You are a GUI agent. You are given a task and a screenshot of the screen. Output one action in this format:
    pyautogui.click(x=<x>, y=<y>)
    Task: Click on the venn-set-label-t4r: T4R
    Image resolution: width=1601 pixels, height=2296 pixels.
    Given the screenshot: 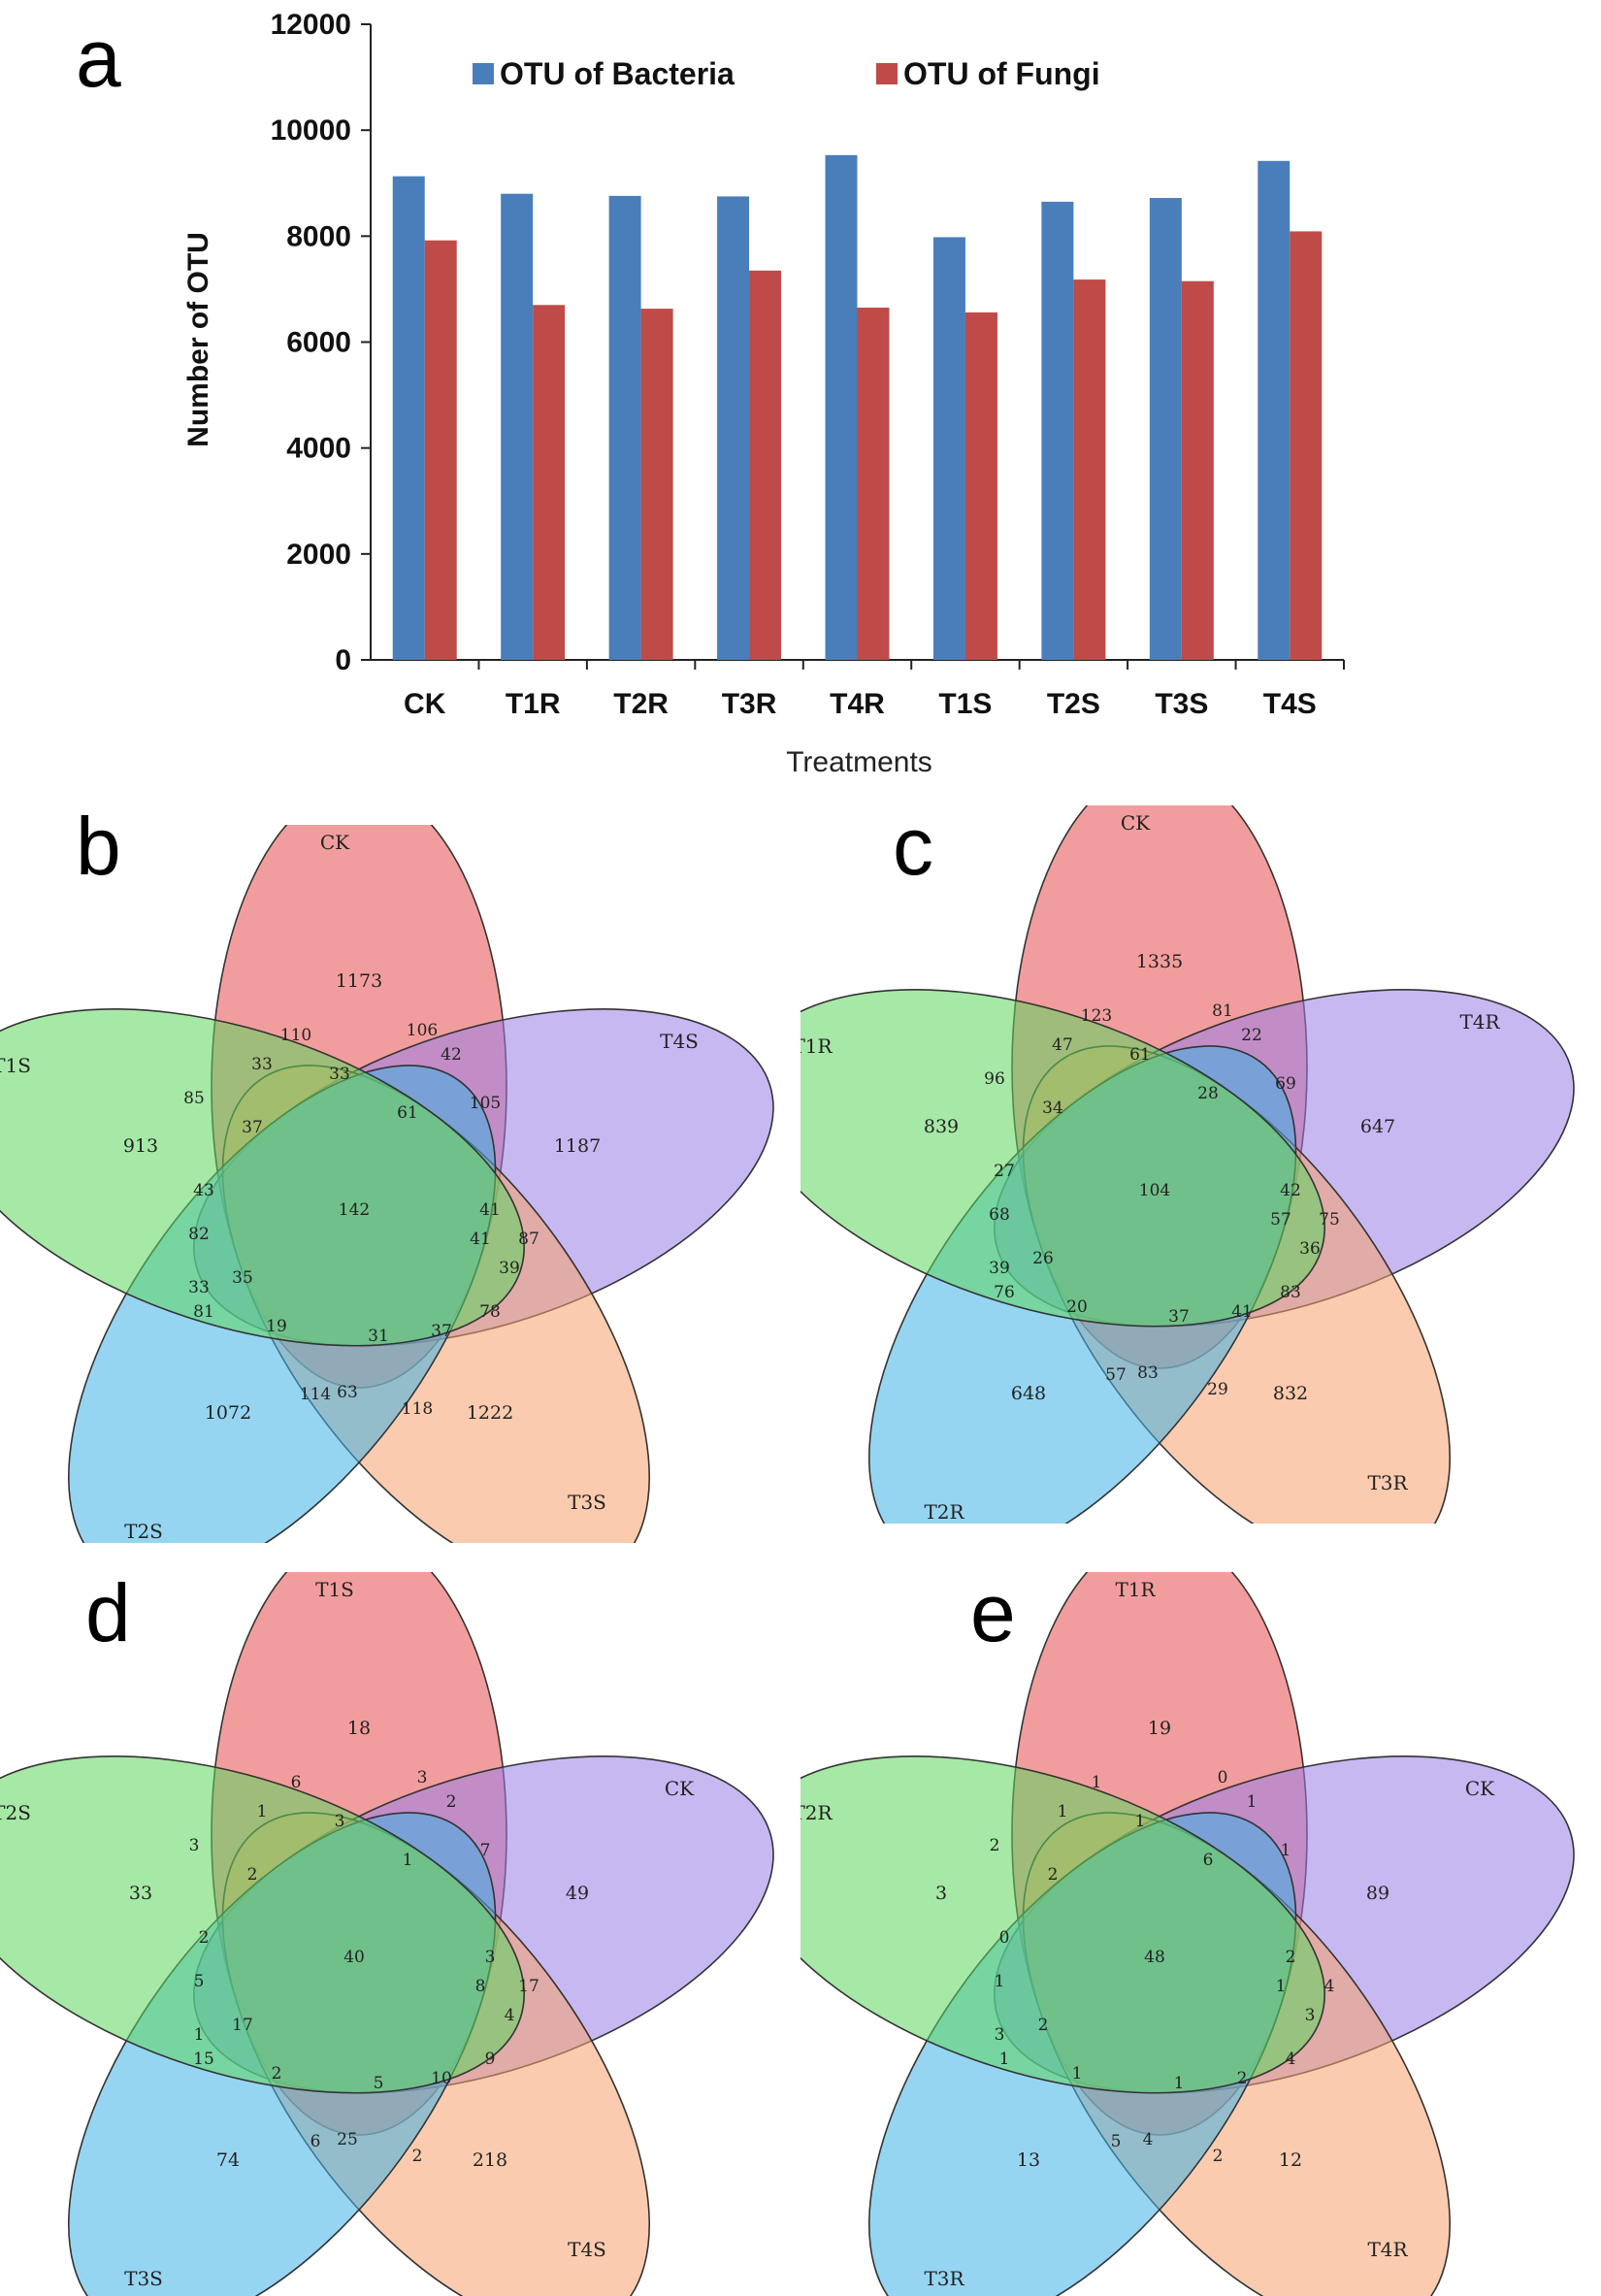 What is the action you would take?
    pyautogui.click(x=1479, y=1021)
    